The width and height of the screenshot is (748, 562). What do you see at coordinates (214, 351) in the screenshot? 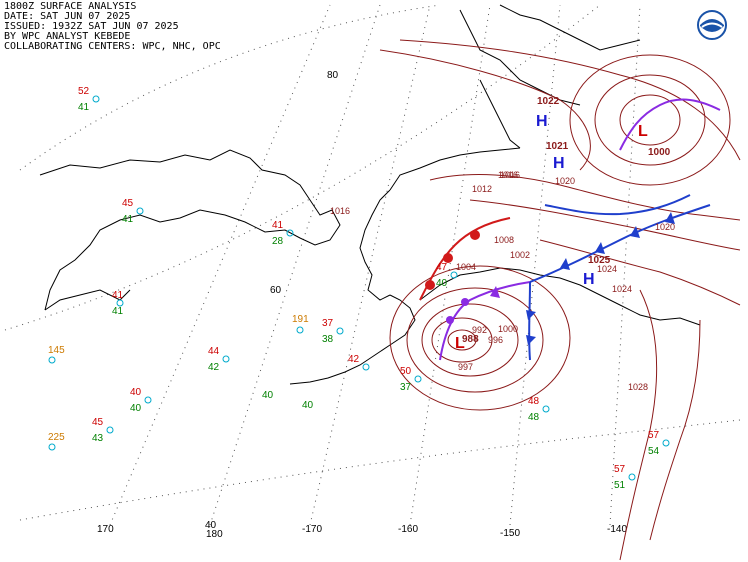
I see `svg-text: 44` at bounding box center [214, 351].